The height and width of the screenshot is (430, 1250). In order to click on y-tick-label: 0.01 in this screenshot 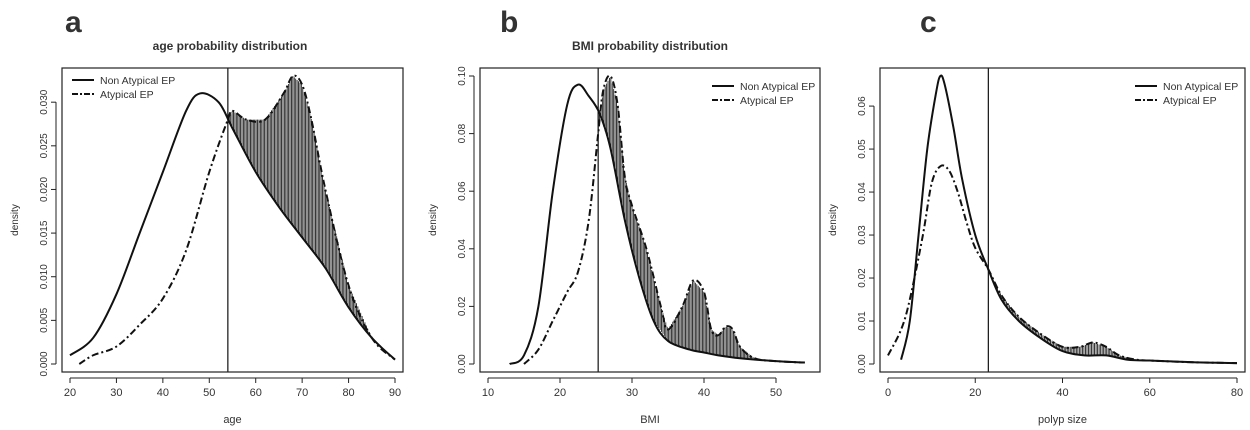, I will do `click(862, 321)`.